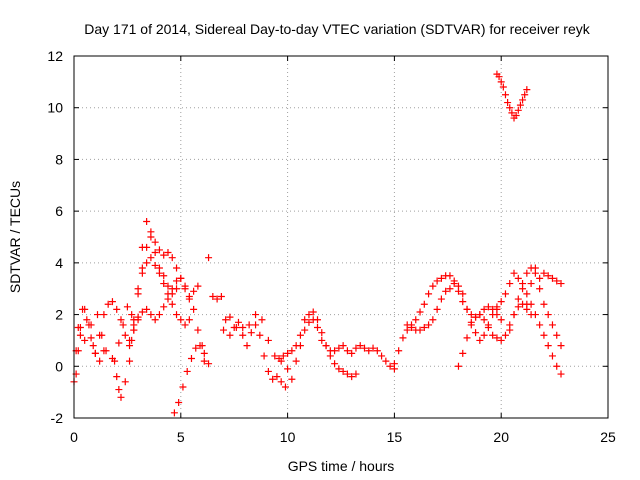  What do you see at coordinates (59, 315) in the screenshot?
I see `y-tick-label: 2` at bounding box center [59, 315].